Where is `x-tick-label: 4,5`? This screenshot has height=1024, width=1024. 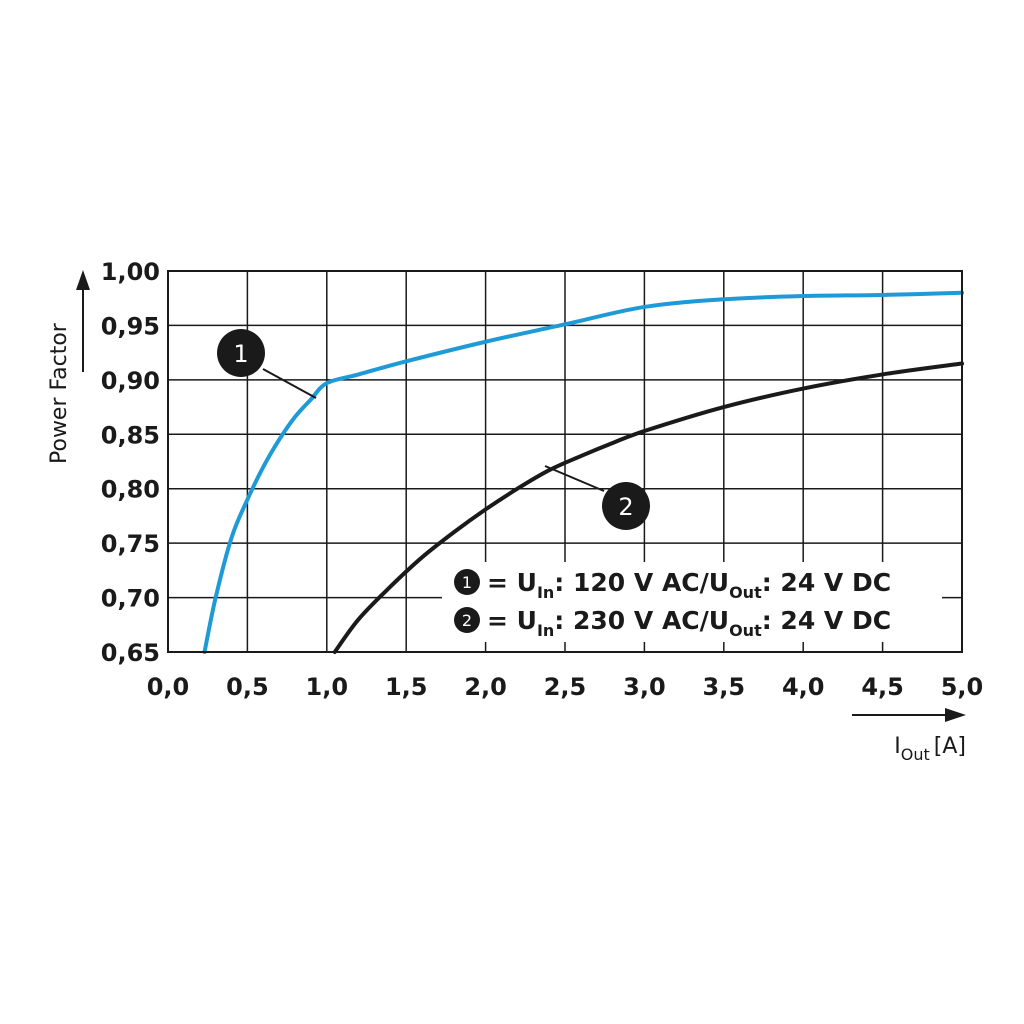 x-tick-label: 4,5 is located at coordinates (882, 687).